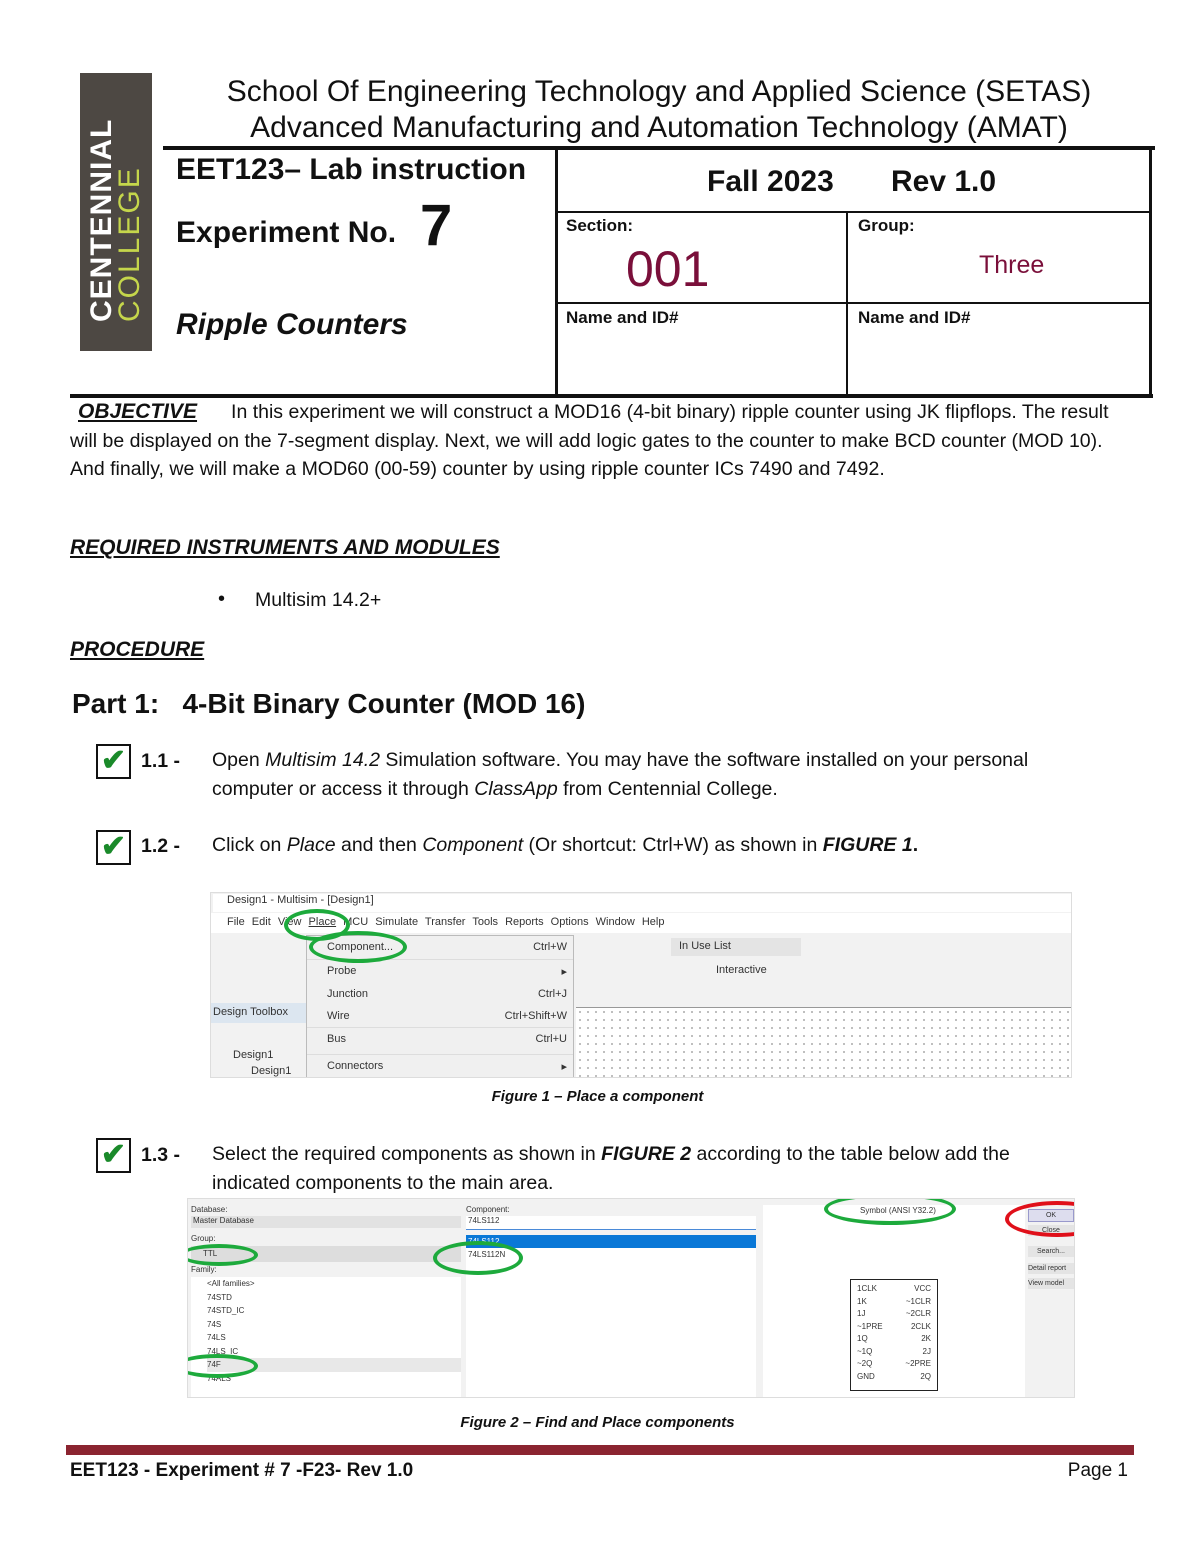  I want to click on procedure-heading: PROCEDURE, so click(137, 649).